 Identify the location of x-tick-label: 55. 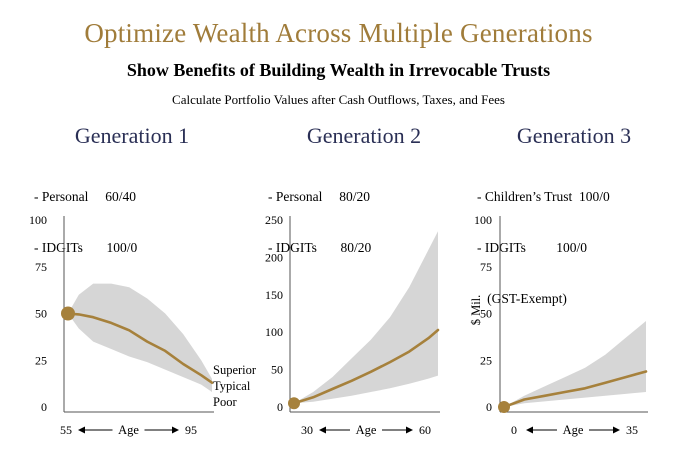
(66, 430).